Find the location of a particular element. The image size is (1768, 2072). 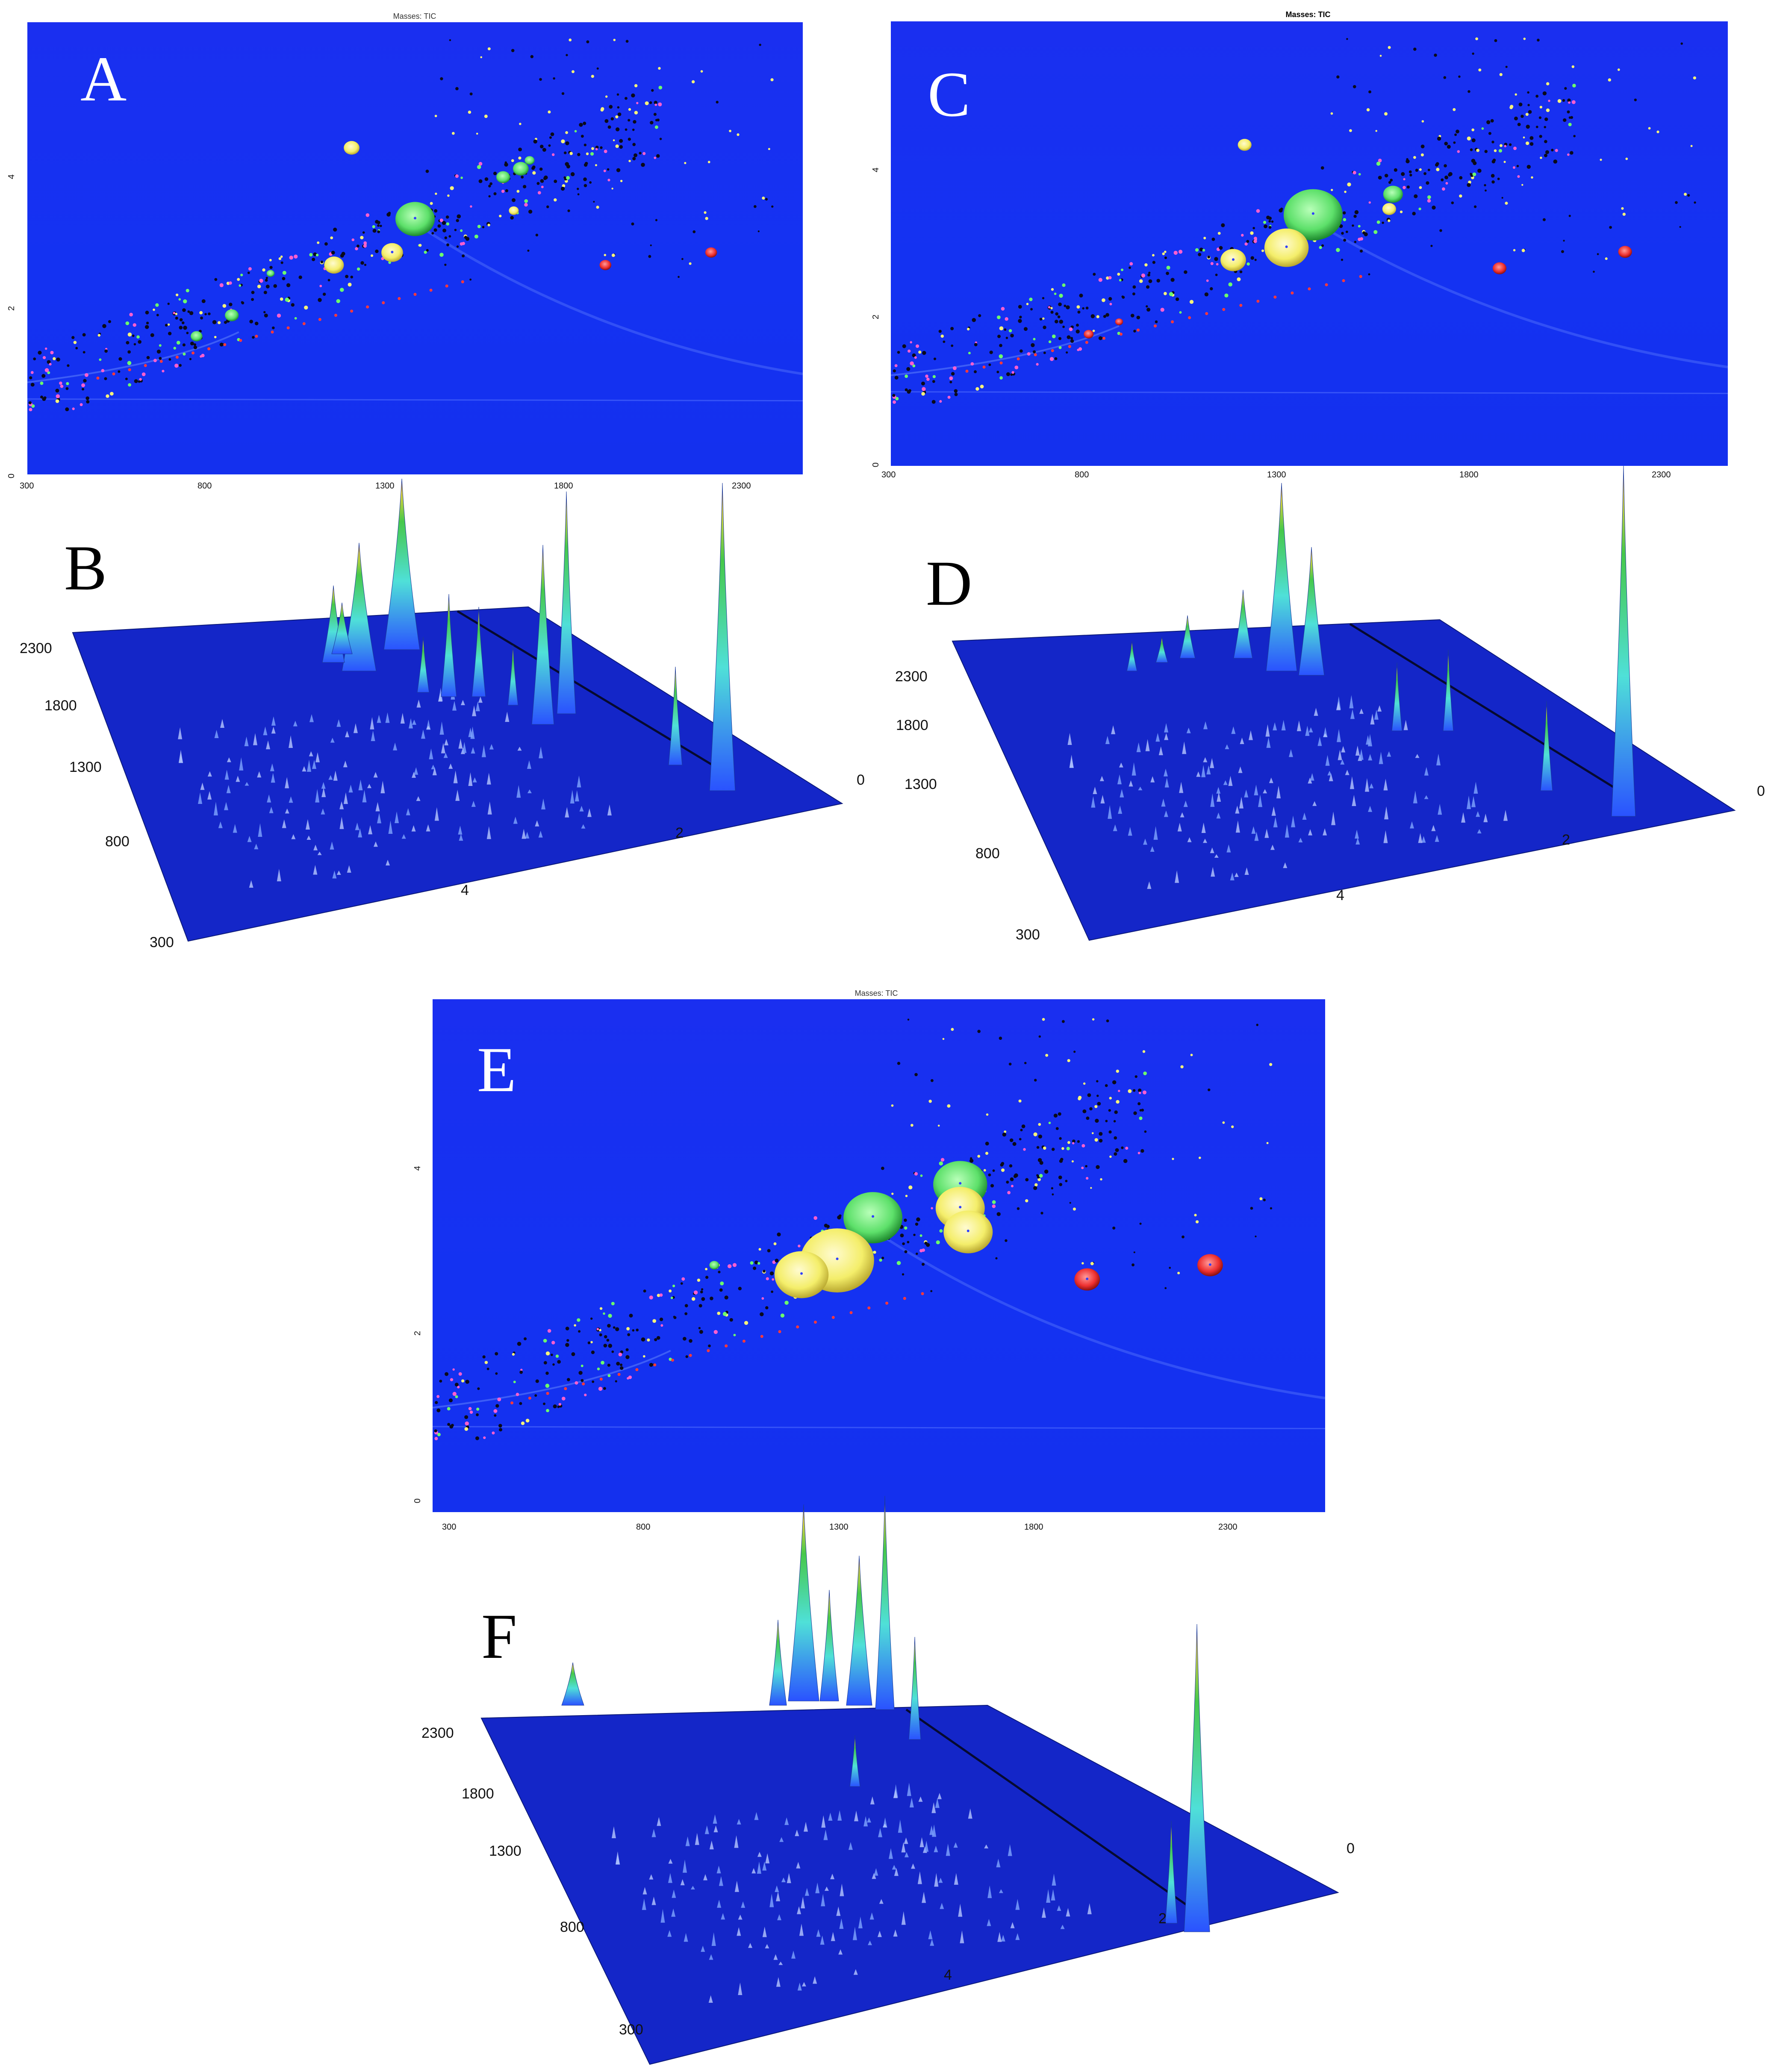

panel-a-ytick: 2 is located at coordinates (12, 308).